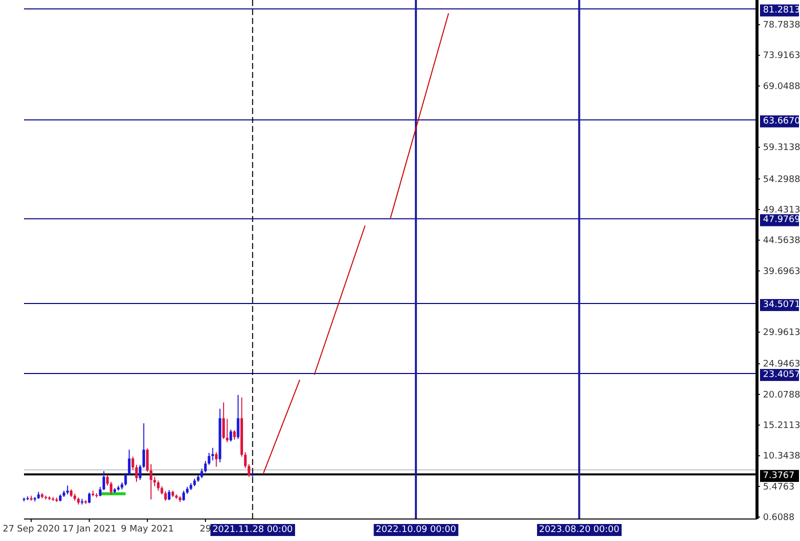 The height and width of the screenshot is (541, 800). I want to click on y-tick-label: 24.9463, so click(781, 365).